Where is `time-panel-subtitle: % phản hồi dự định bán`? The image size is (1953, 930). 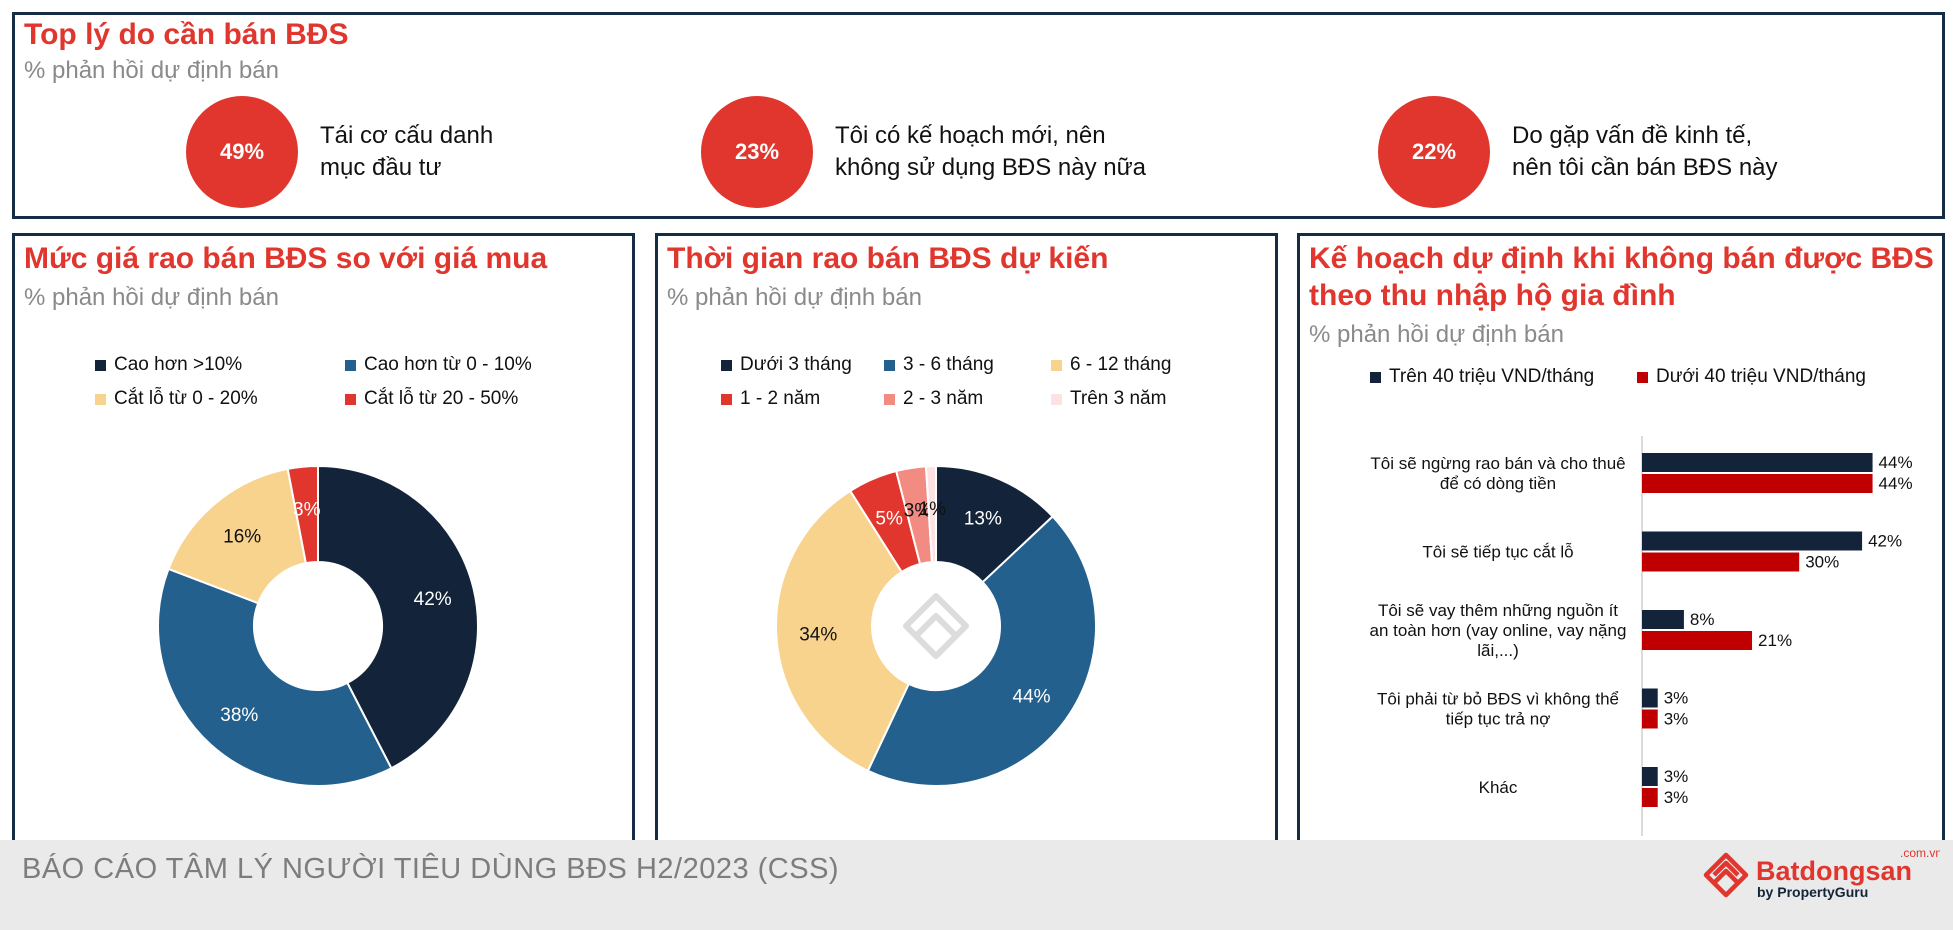
time-panel-subtitle: % phản hồi dự định bán is located at coordinates (794, 297).